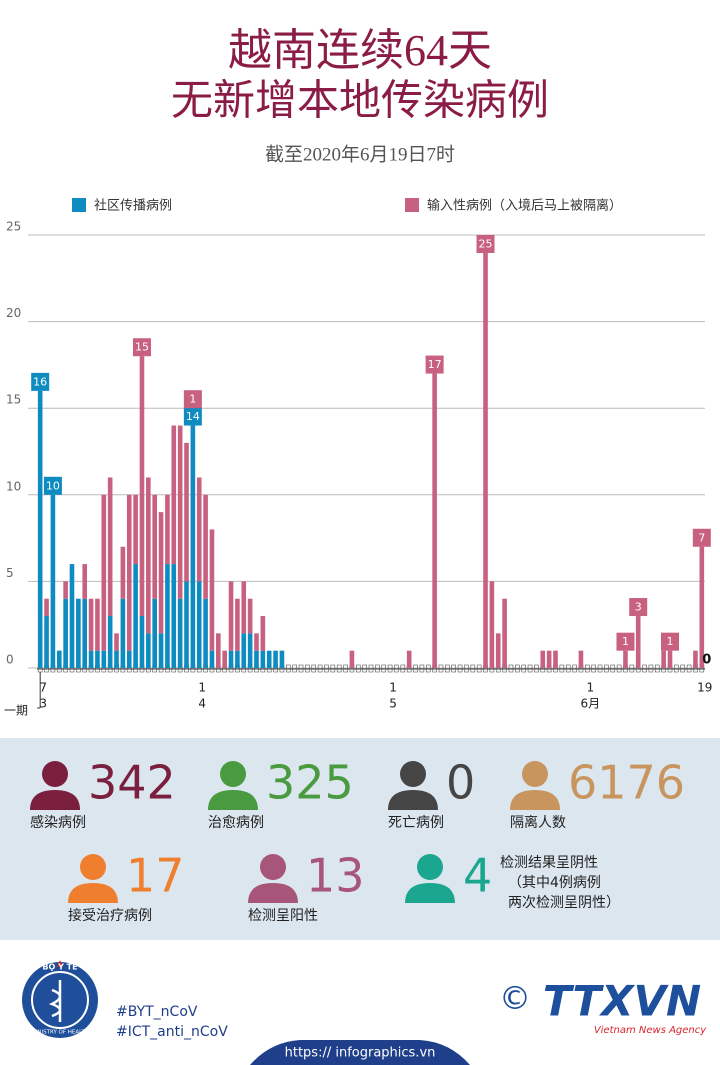  Describe the element at coordinates (43, 688) in the screenshot. I see `x-tick-label: 7` at that location.